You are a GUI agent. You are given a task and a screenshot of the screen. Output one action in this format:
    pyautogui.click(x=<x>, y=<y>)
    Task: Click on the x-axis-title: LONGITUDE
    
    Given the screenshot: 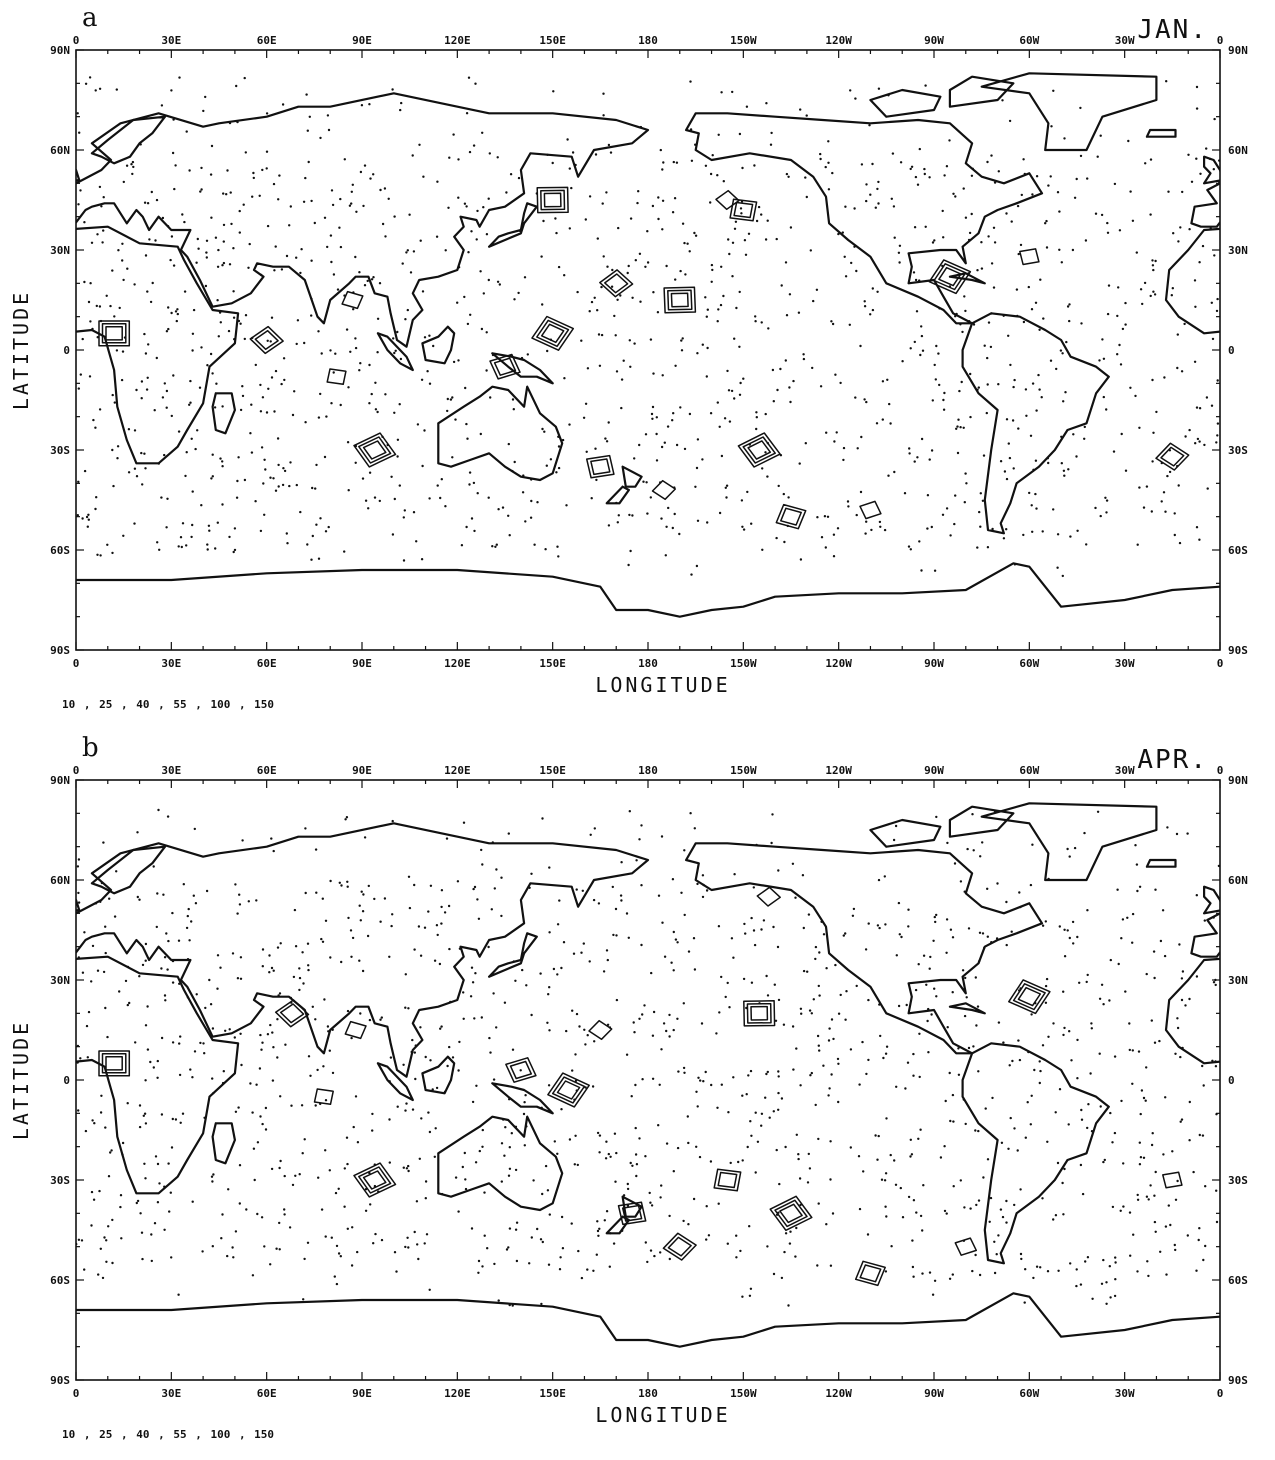 What is the action you would take?
    pyautogui.click(x=662, y=685)
    